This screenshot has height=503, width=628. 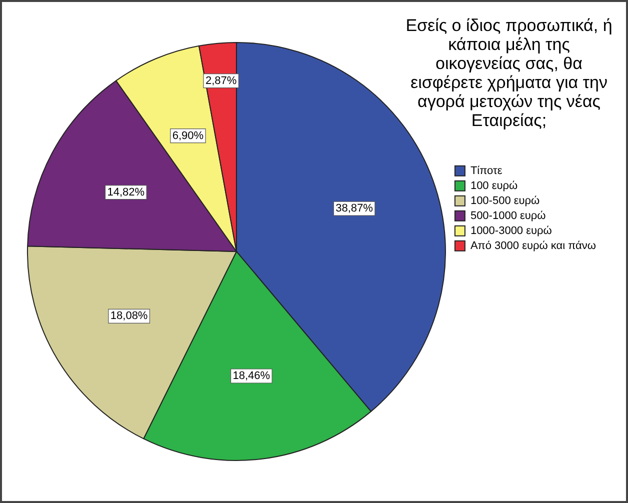 What do you see at coordinates (126, 192) in the screenshot?
I see `data-label: 14,82%` at bounding box center [126, 192].